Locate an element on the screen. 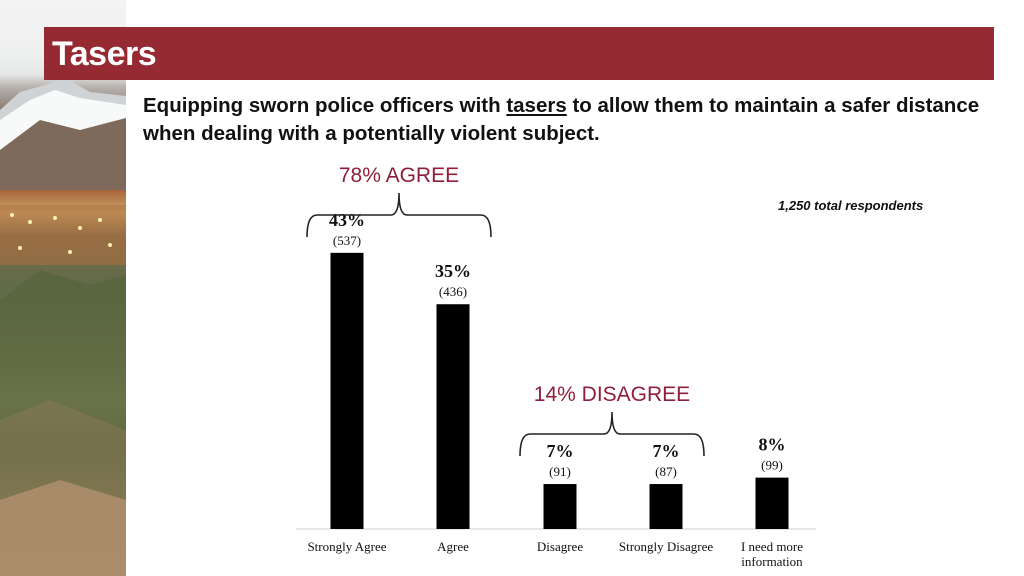 The width and height of the screenshot is (1024, 576). bar-count-label-3: (87) is located at coordinates (666, 471).